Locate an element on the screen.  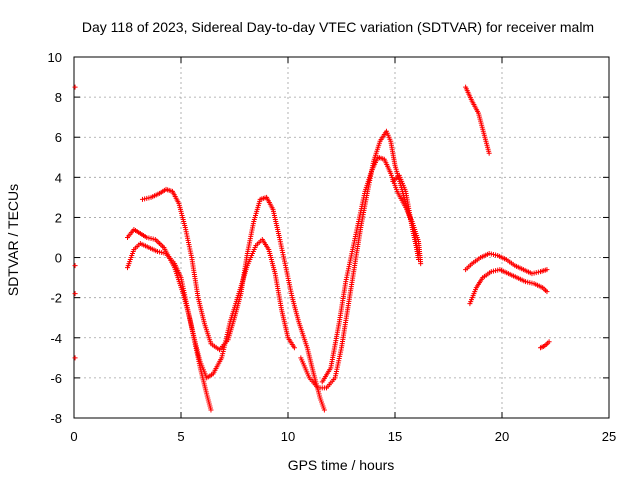
x-tick-label: 5 is located at coordinates (180, 436).